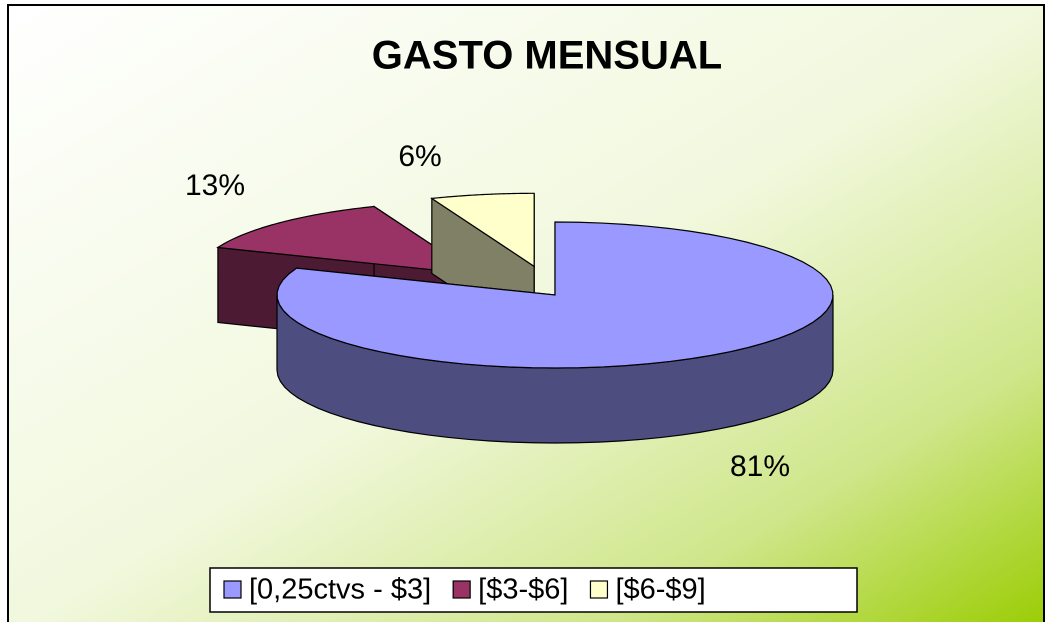 The height and width of the screenshot is (627, 1052). Describe the element at coordinates (760, 466) in the screenshot. I see `data-label: 81%` at that location.